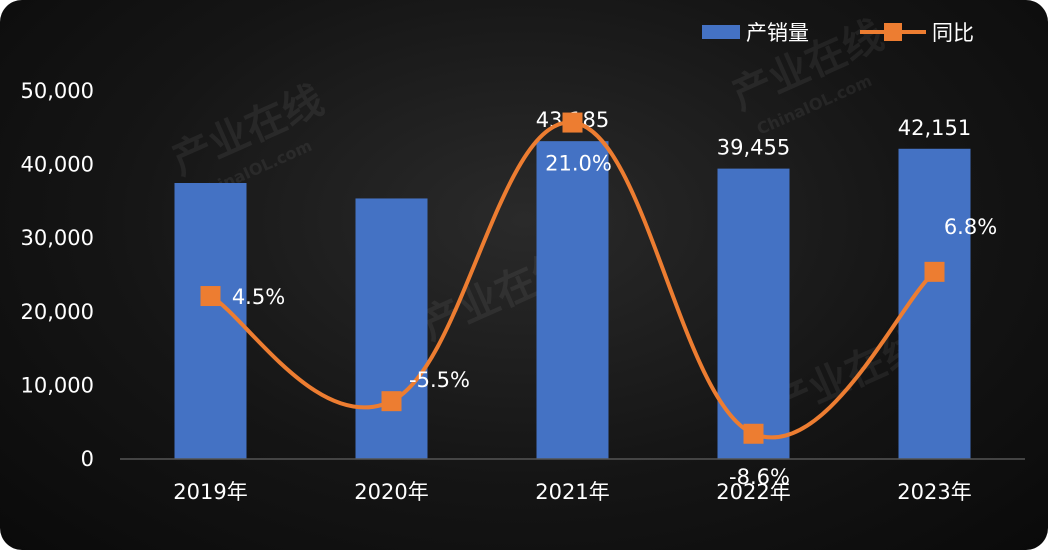 Image resolution: width=1048 pixels, height=550 pixels. I want to click on x-axis-ticks: 2019年 2020年 2021年 2022年 2023年, so click(572, 492).